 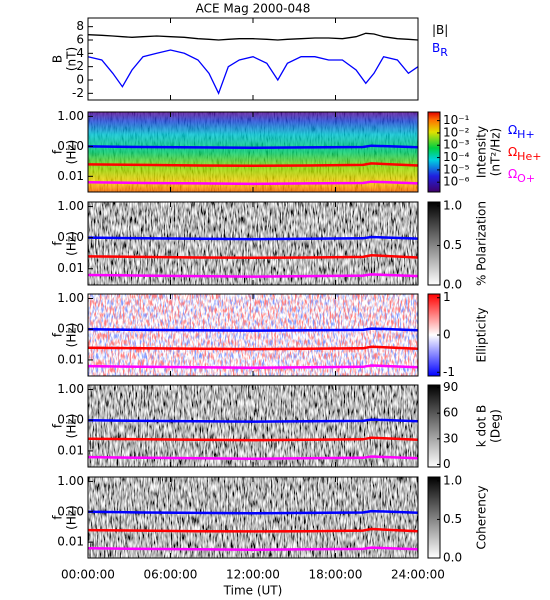 What do you see at coordinates (171, 575) in the screenshot?
I see `x-tick-label: 06:00:00` at bounding box center [171, 575].